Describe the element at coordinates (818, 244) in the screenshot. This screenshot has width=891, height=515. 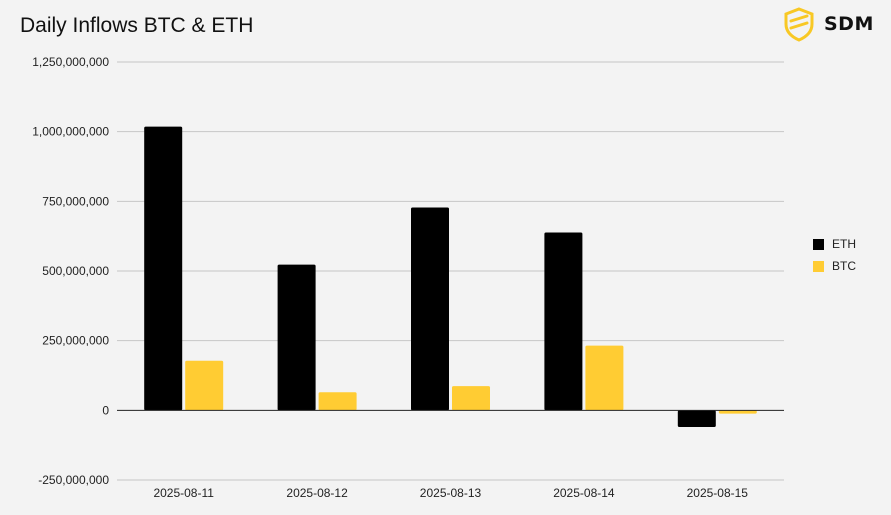
I see `legend-swatch-eth` at that location.